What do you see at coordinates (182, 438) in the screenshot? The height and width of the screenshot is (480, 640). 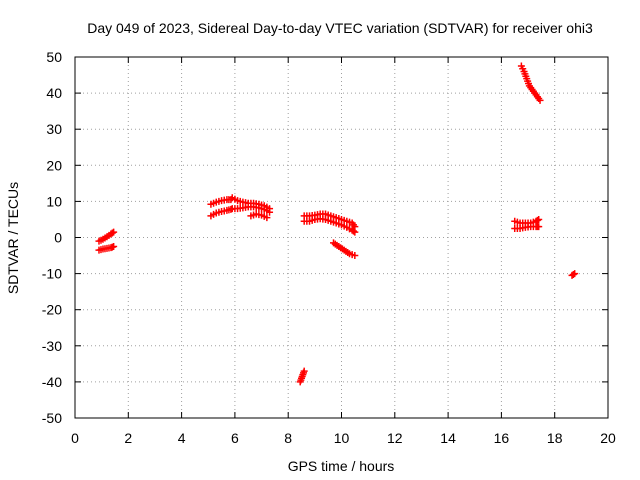 I see `x-tick-label: 4` at bounding box center [182, 438].